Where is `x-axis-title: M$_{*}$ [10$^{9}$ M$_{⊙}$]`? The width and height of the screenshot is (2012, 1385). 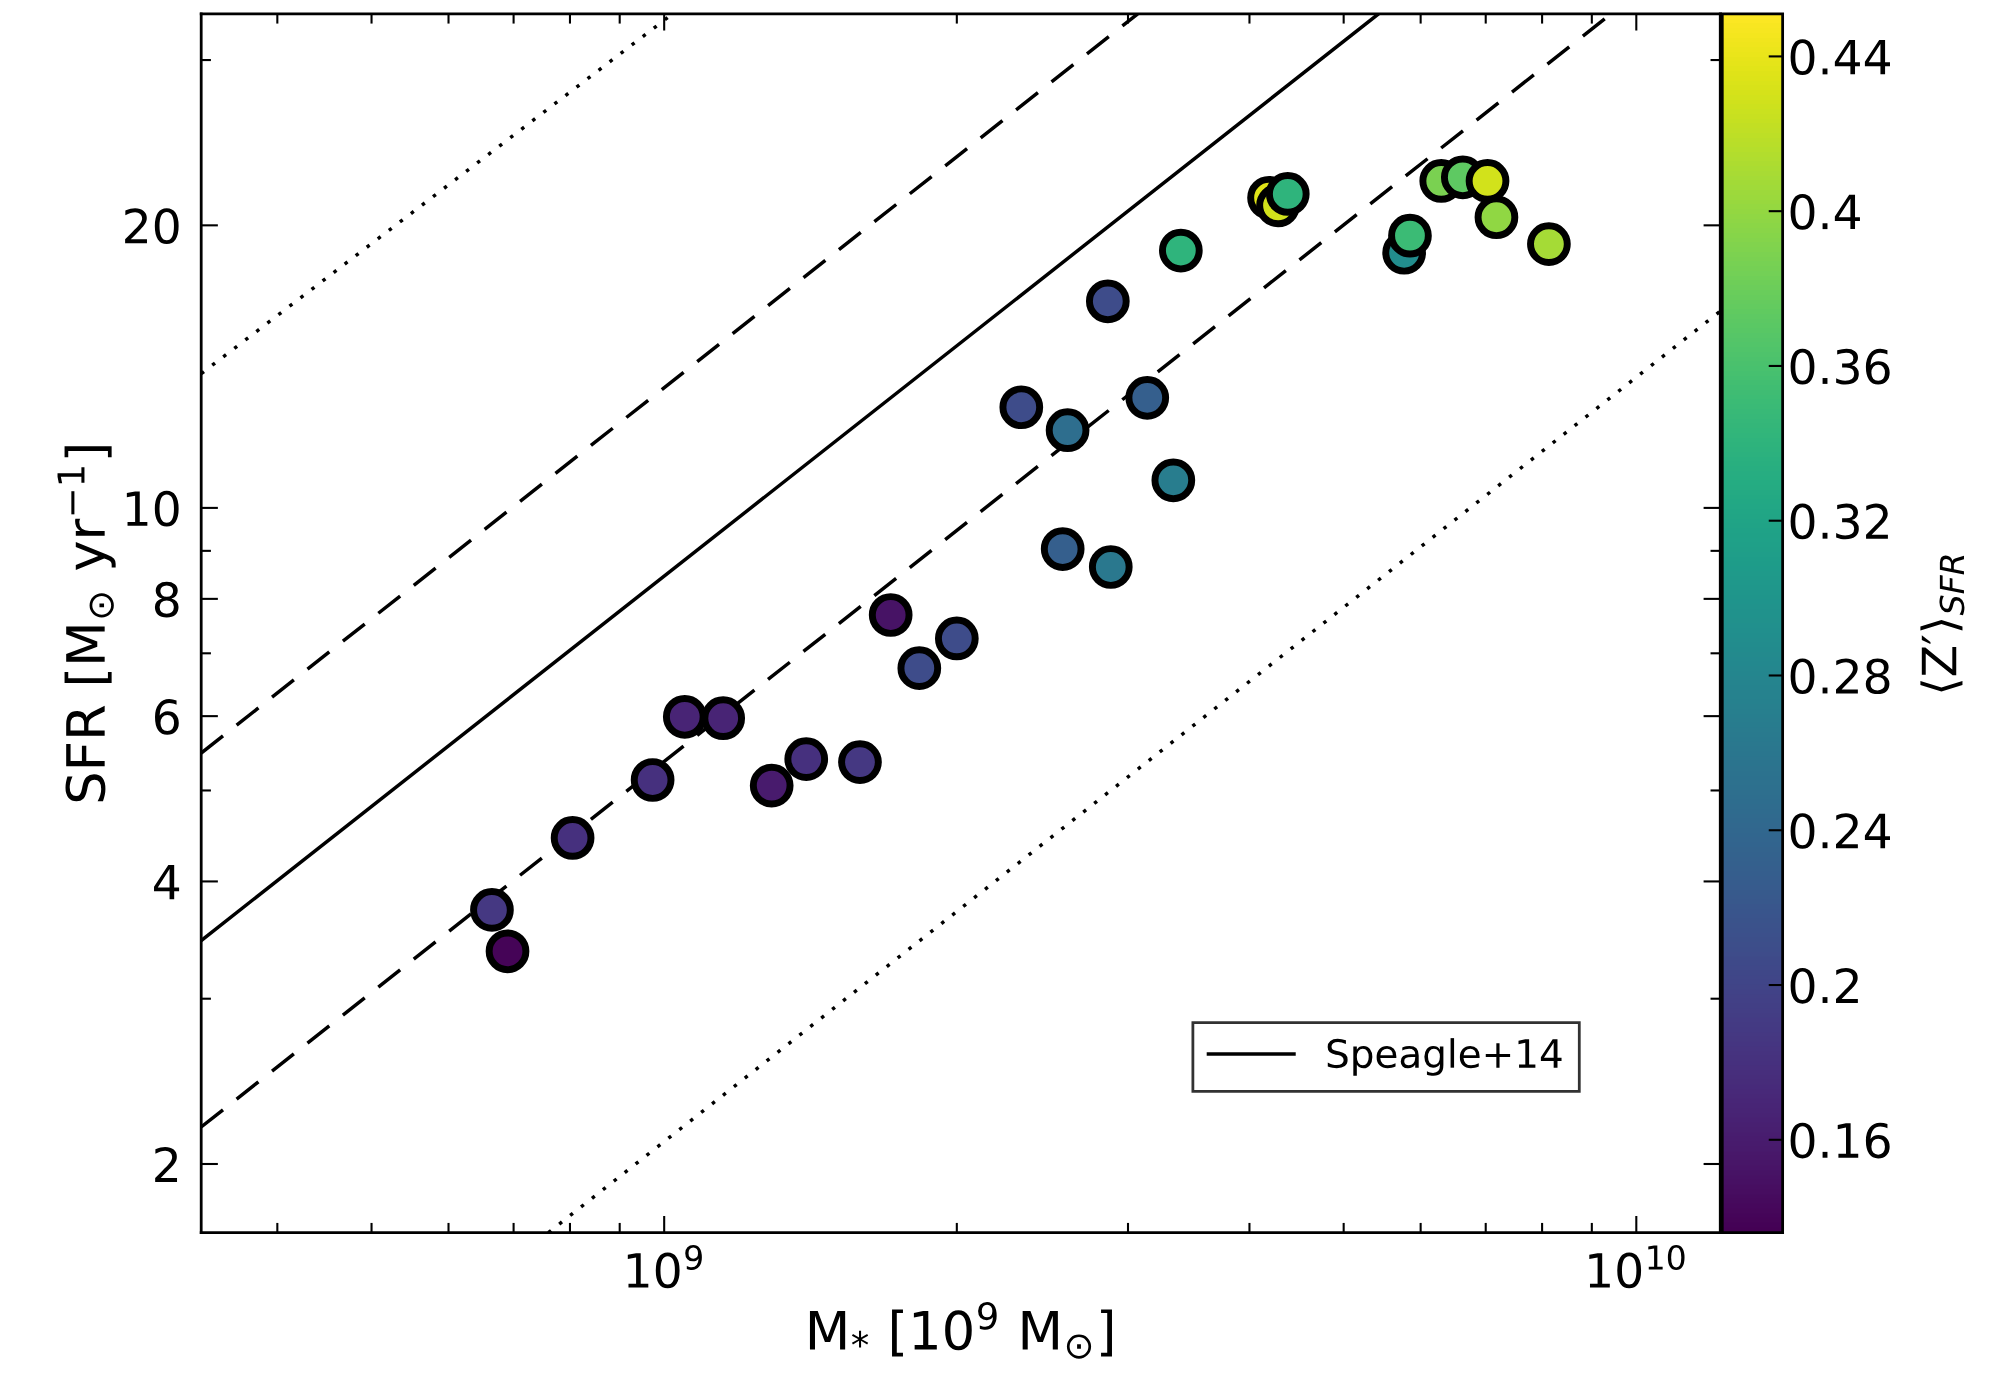
x-axis-title: M$_{*}$ [10$^{9}$ M$_{⊙}$] is located at coordinates (960, 1330).